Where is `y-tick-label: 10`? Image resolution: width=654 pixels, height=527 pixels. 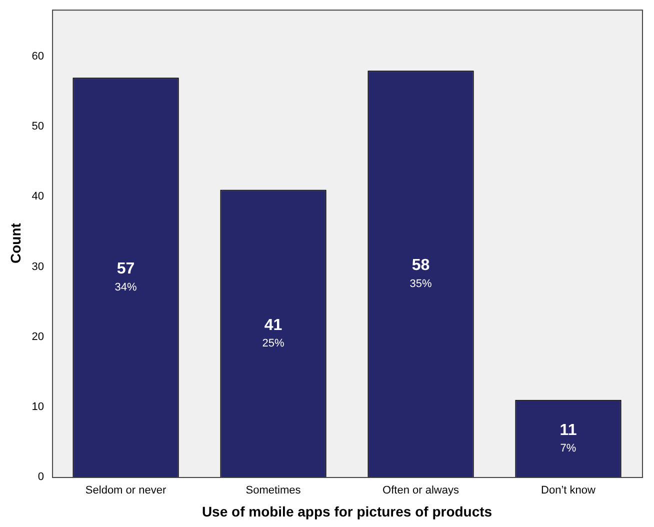
y-tick-label: 10 is located at coordinates (38, 406).